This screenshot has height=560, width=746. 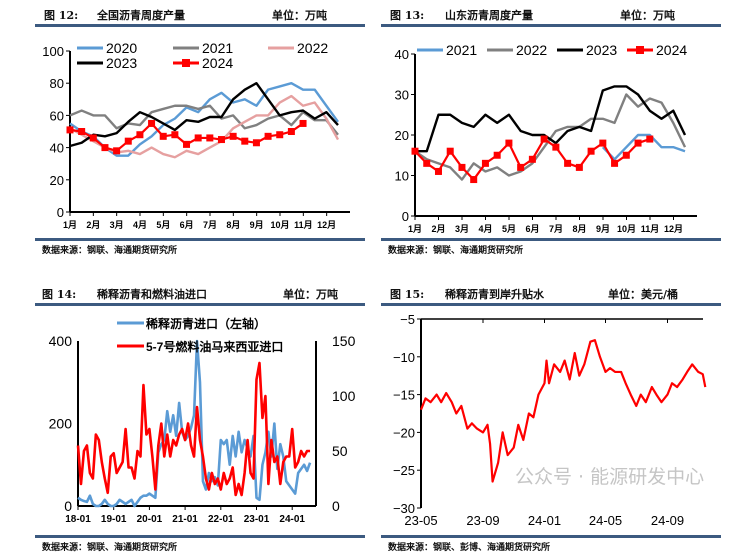 I want to click on fig13-legend-label: 2021, so click(x=461, y=50).